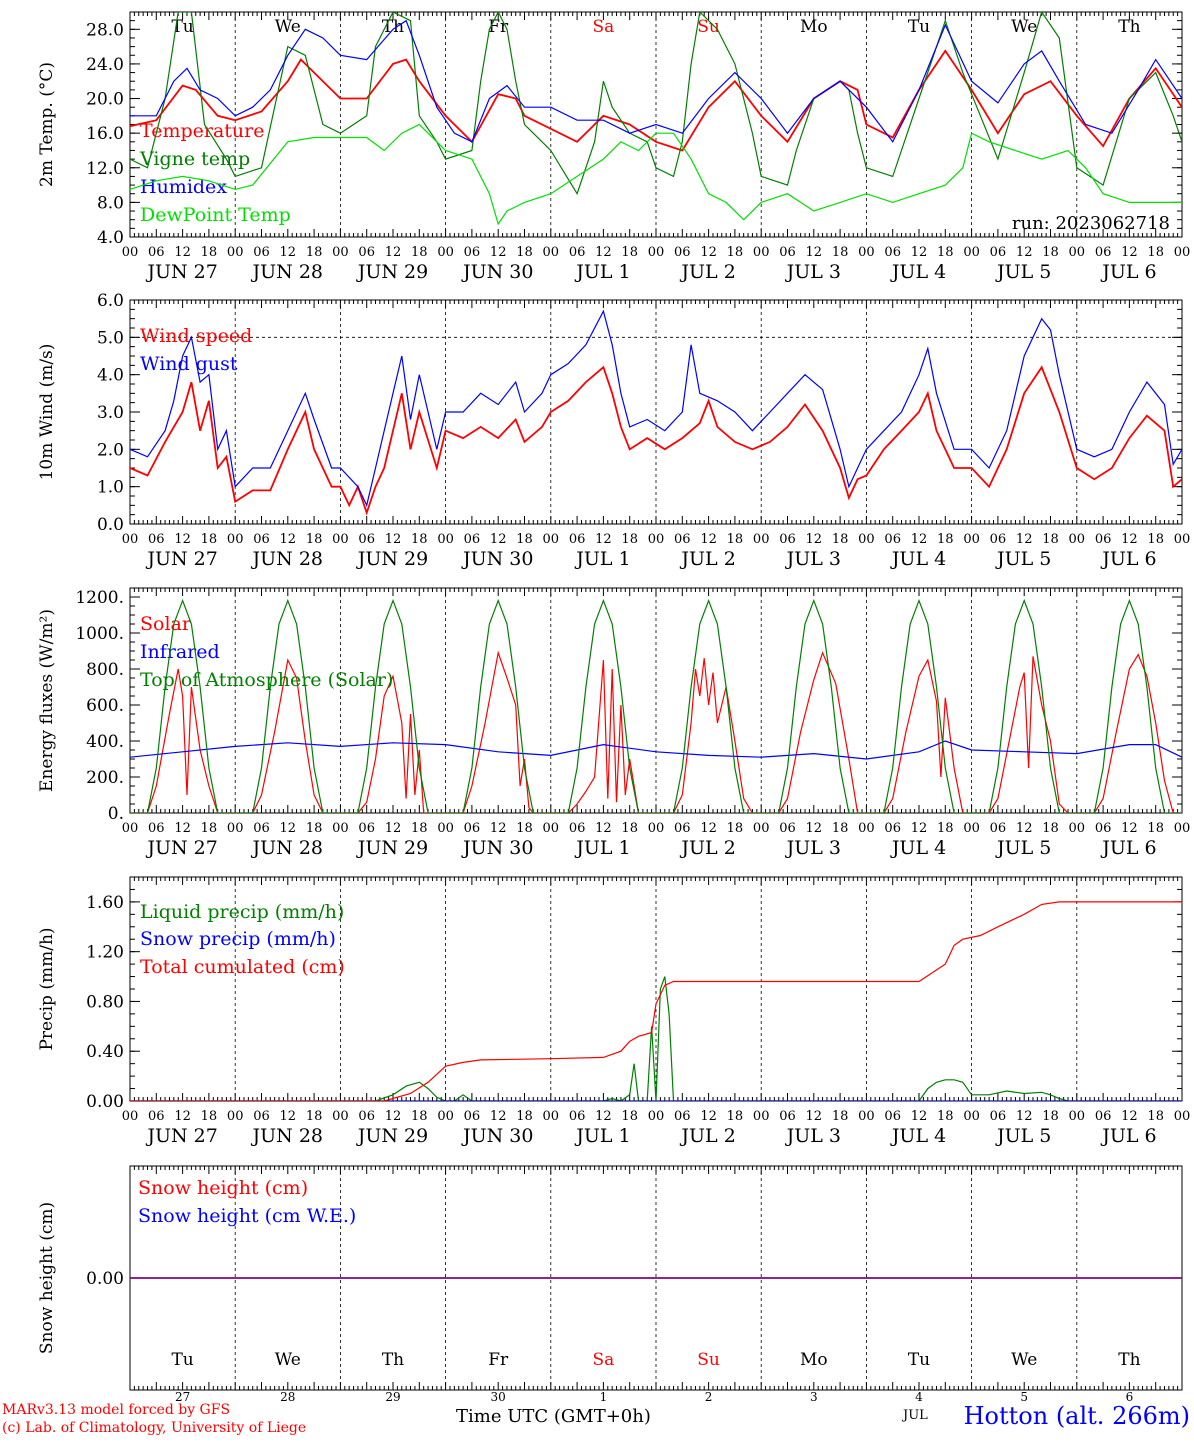  Describe the element at coordinates (392, 559) in the screenshot. I see `x-day-label: JUN 29` at that location.